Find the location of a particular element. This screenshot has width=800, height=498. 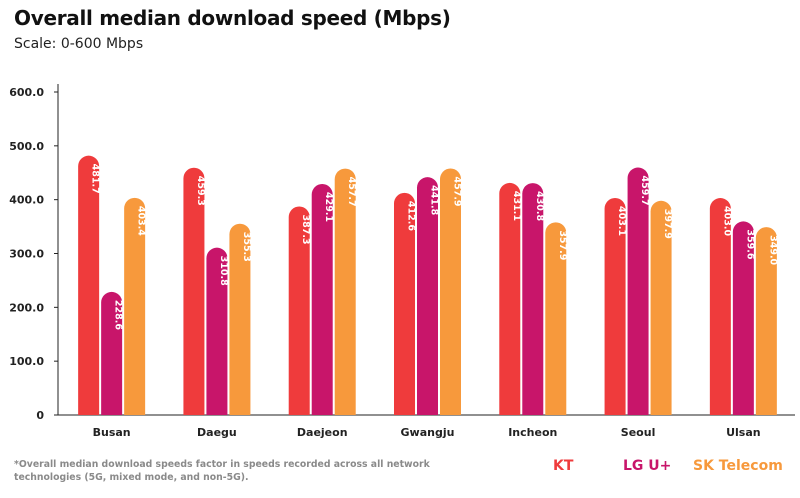

bar-value-label: 359.6 is located at coordinates (749, 244).